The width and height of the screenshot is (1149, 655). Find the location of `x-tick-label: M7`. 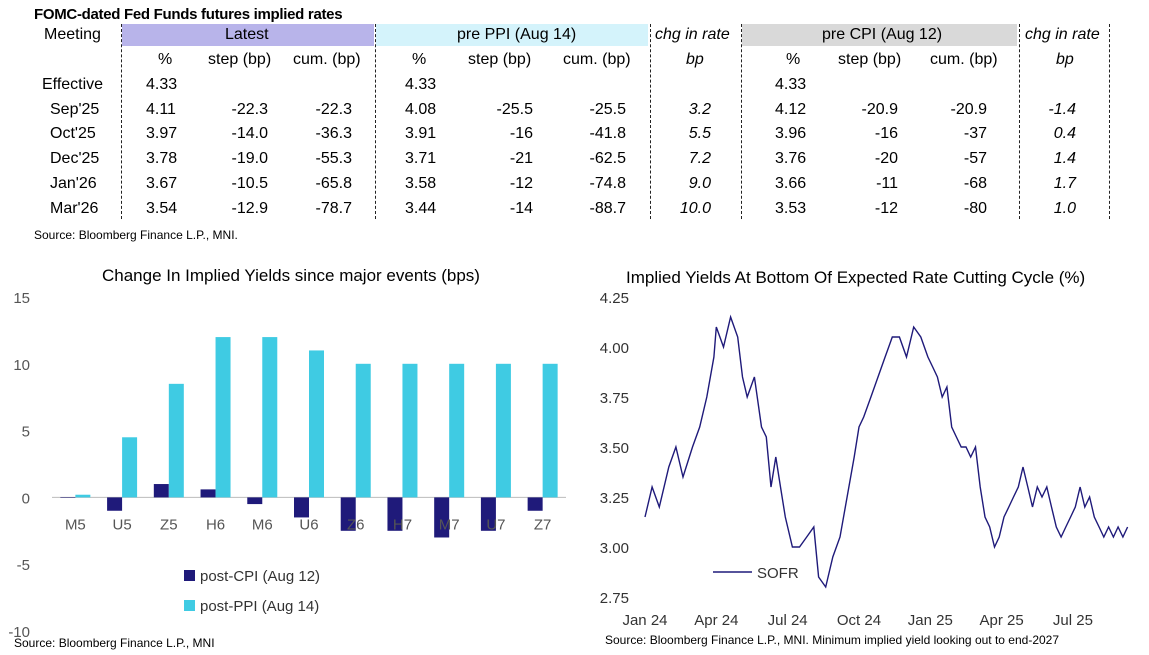

x-tick-label: M7 is located at coordinates (449, 524).